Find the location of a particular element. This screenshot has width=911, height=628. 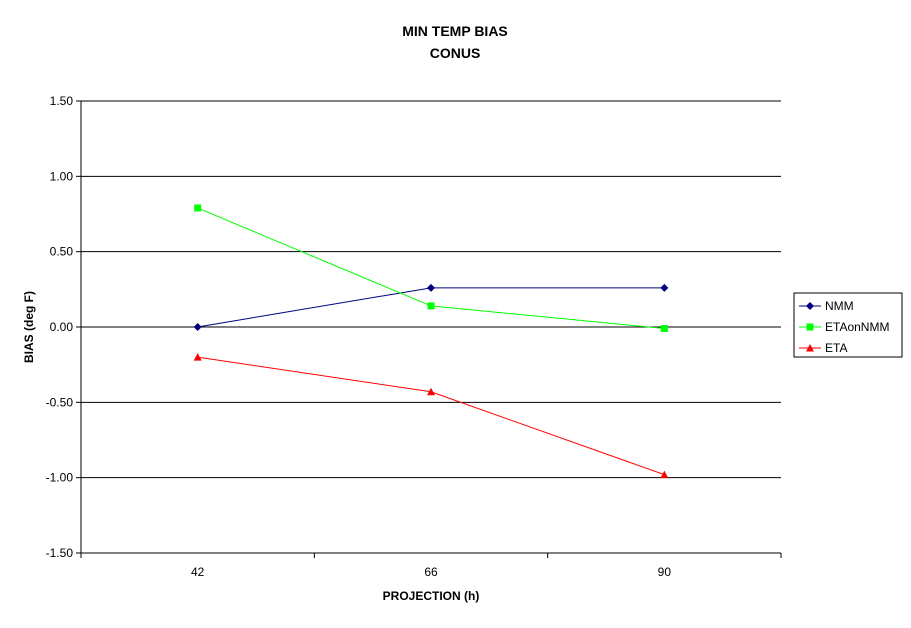

legend-label-etaonnmm: ETAonNMM is located at coordinates (857, 327).